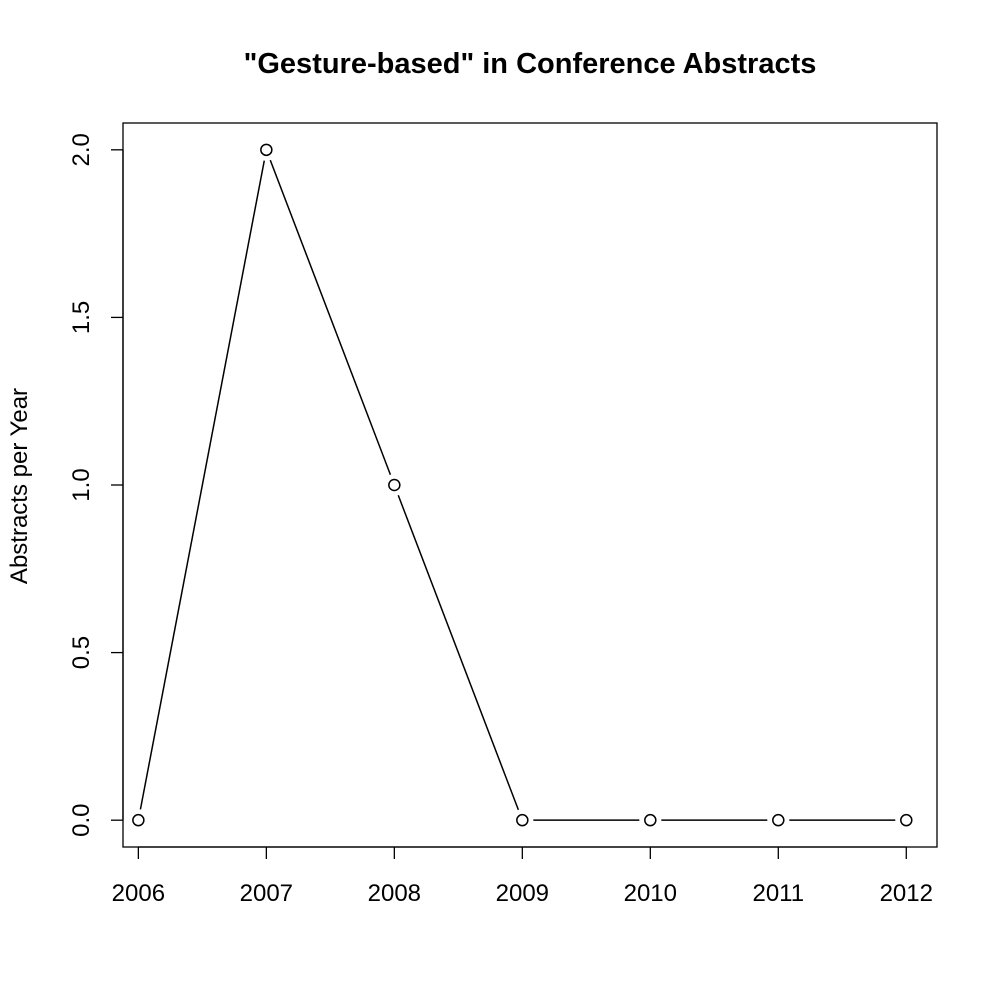  Describe the element at coordinates (81, 149) in the screenshot. I see `y-tick-label: 2.0` at that location.